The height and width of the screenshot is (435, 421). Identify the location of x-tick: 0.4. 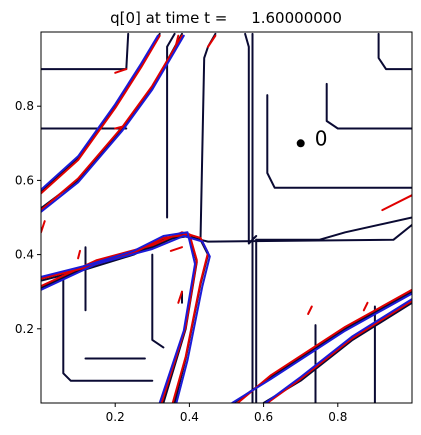
(189, 413).